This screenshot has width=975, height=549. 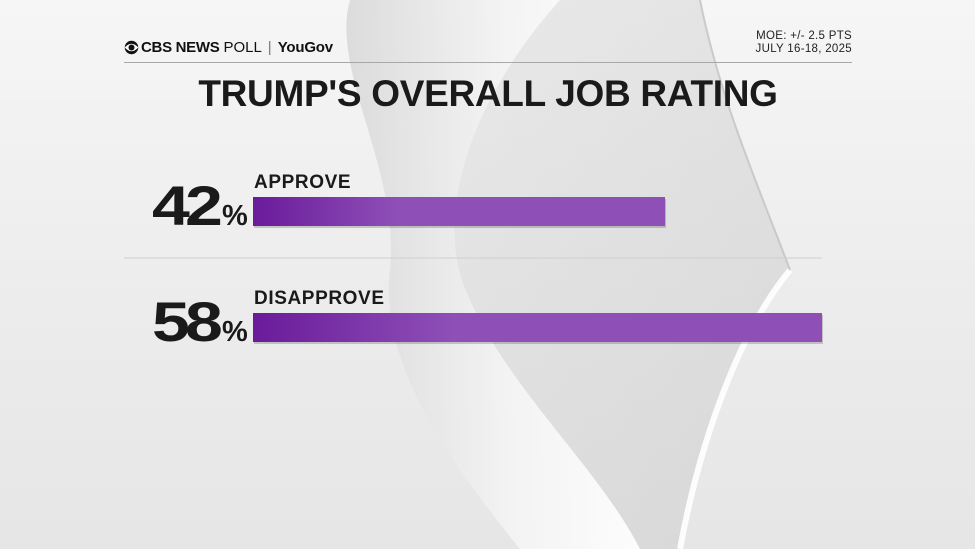 What do you see at coordinates (305, 47) in the screenshot?
I see `partner-name: YouGov` at bounding box center [305, 47].